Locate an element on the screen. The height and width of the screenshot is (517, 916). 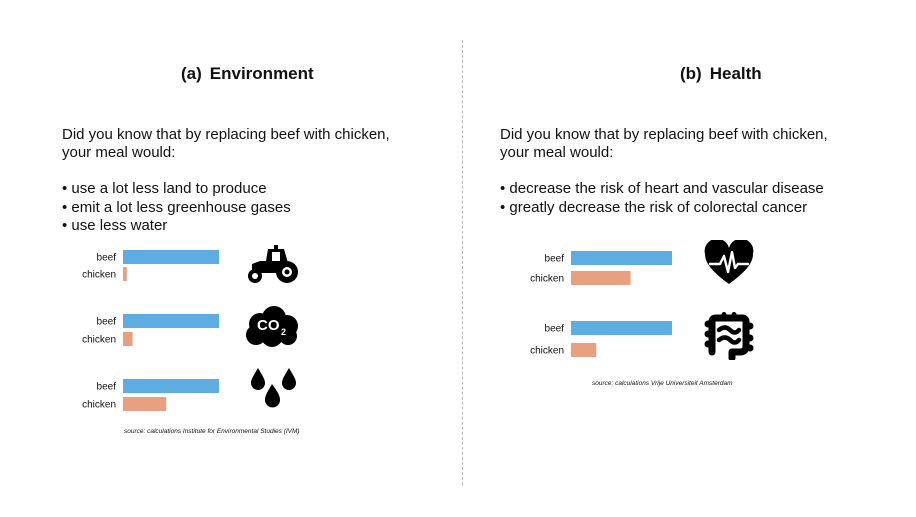
intestine-icon is located at coordinates (729, 336).